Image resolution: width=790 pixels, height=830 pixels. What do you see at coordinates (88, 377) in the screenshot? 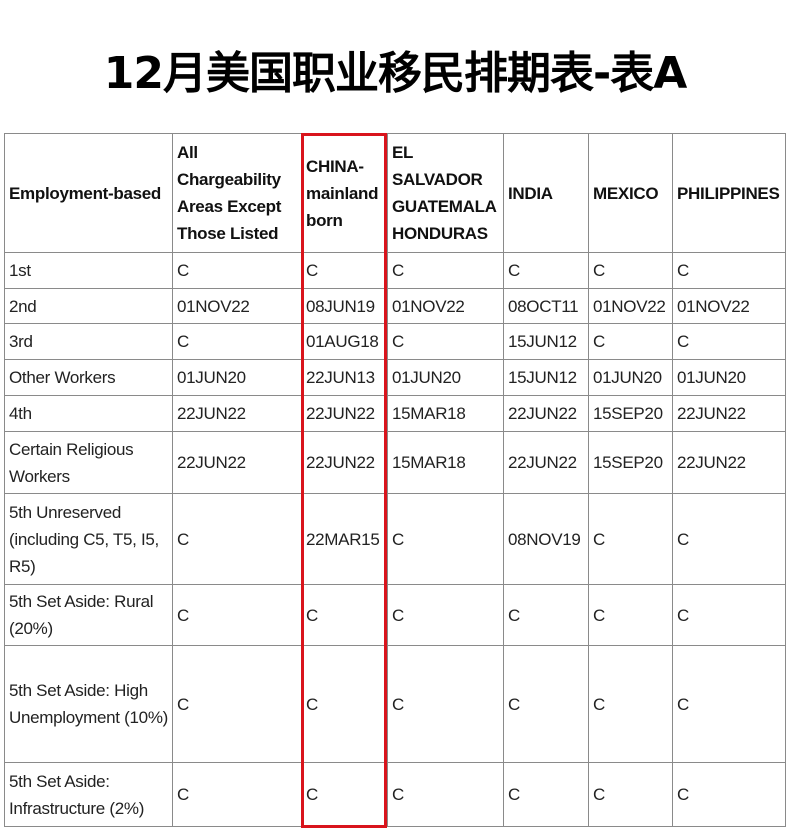
I see `row-label: Other Workers` at bounding box center [88, 377].